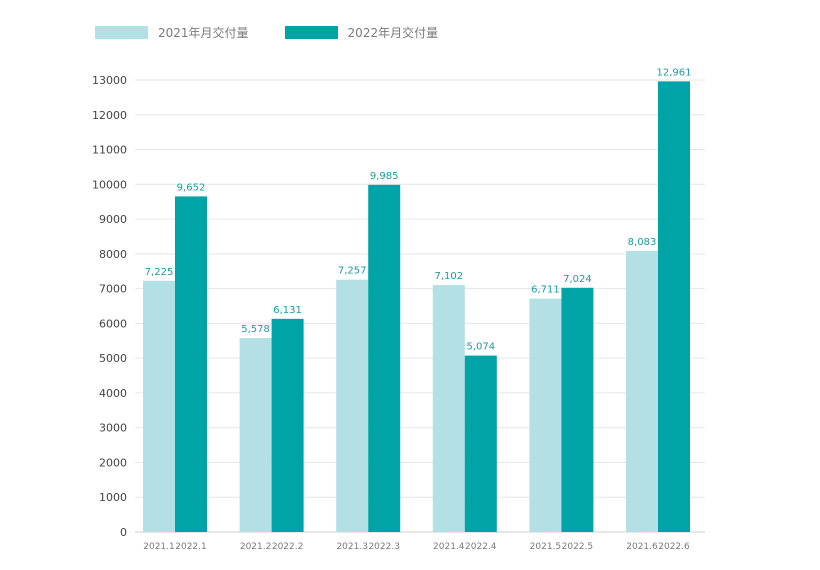 The height and width of the screenshot is (570, 820). Describe the element at coordinates (191, 187) in the screenshot. I see `data-label-2022.1: 9,652` at that location.